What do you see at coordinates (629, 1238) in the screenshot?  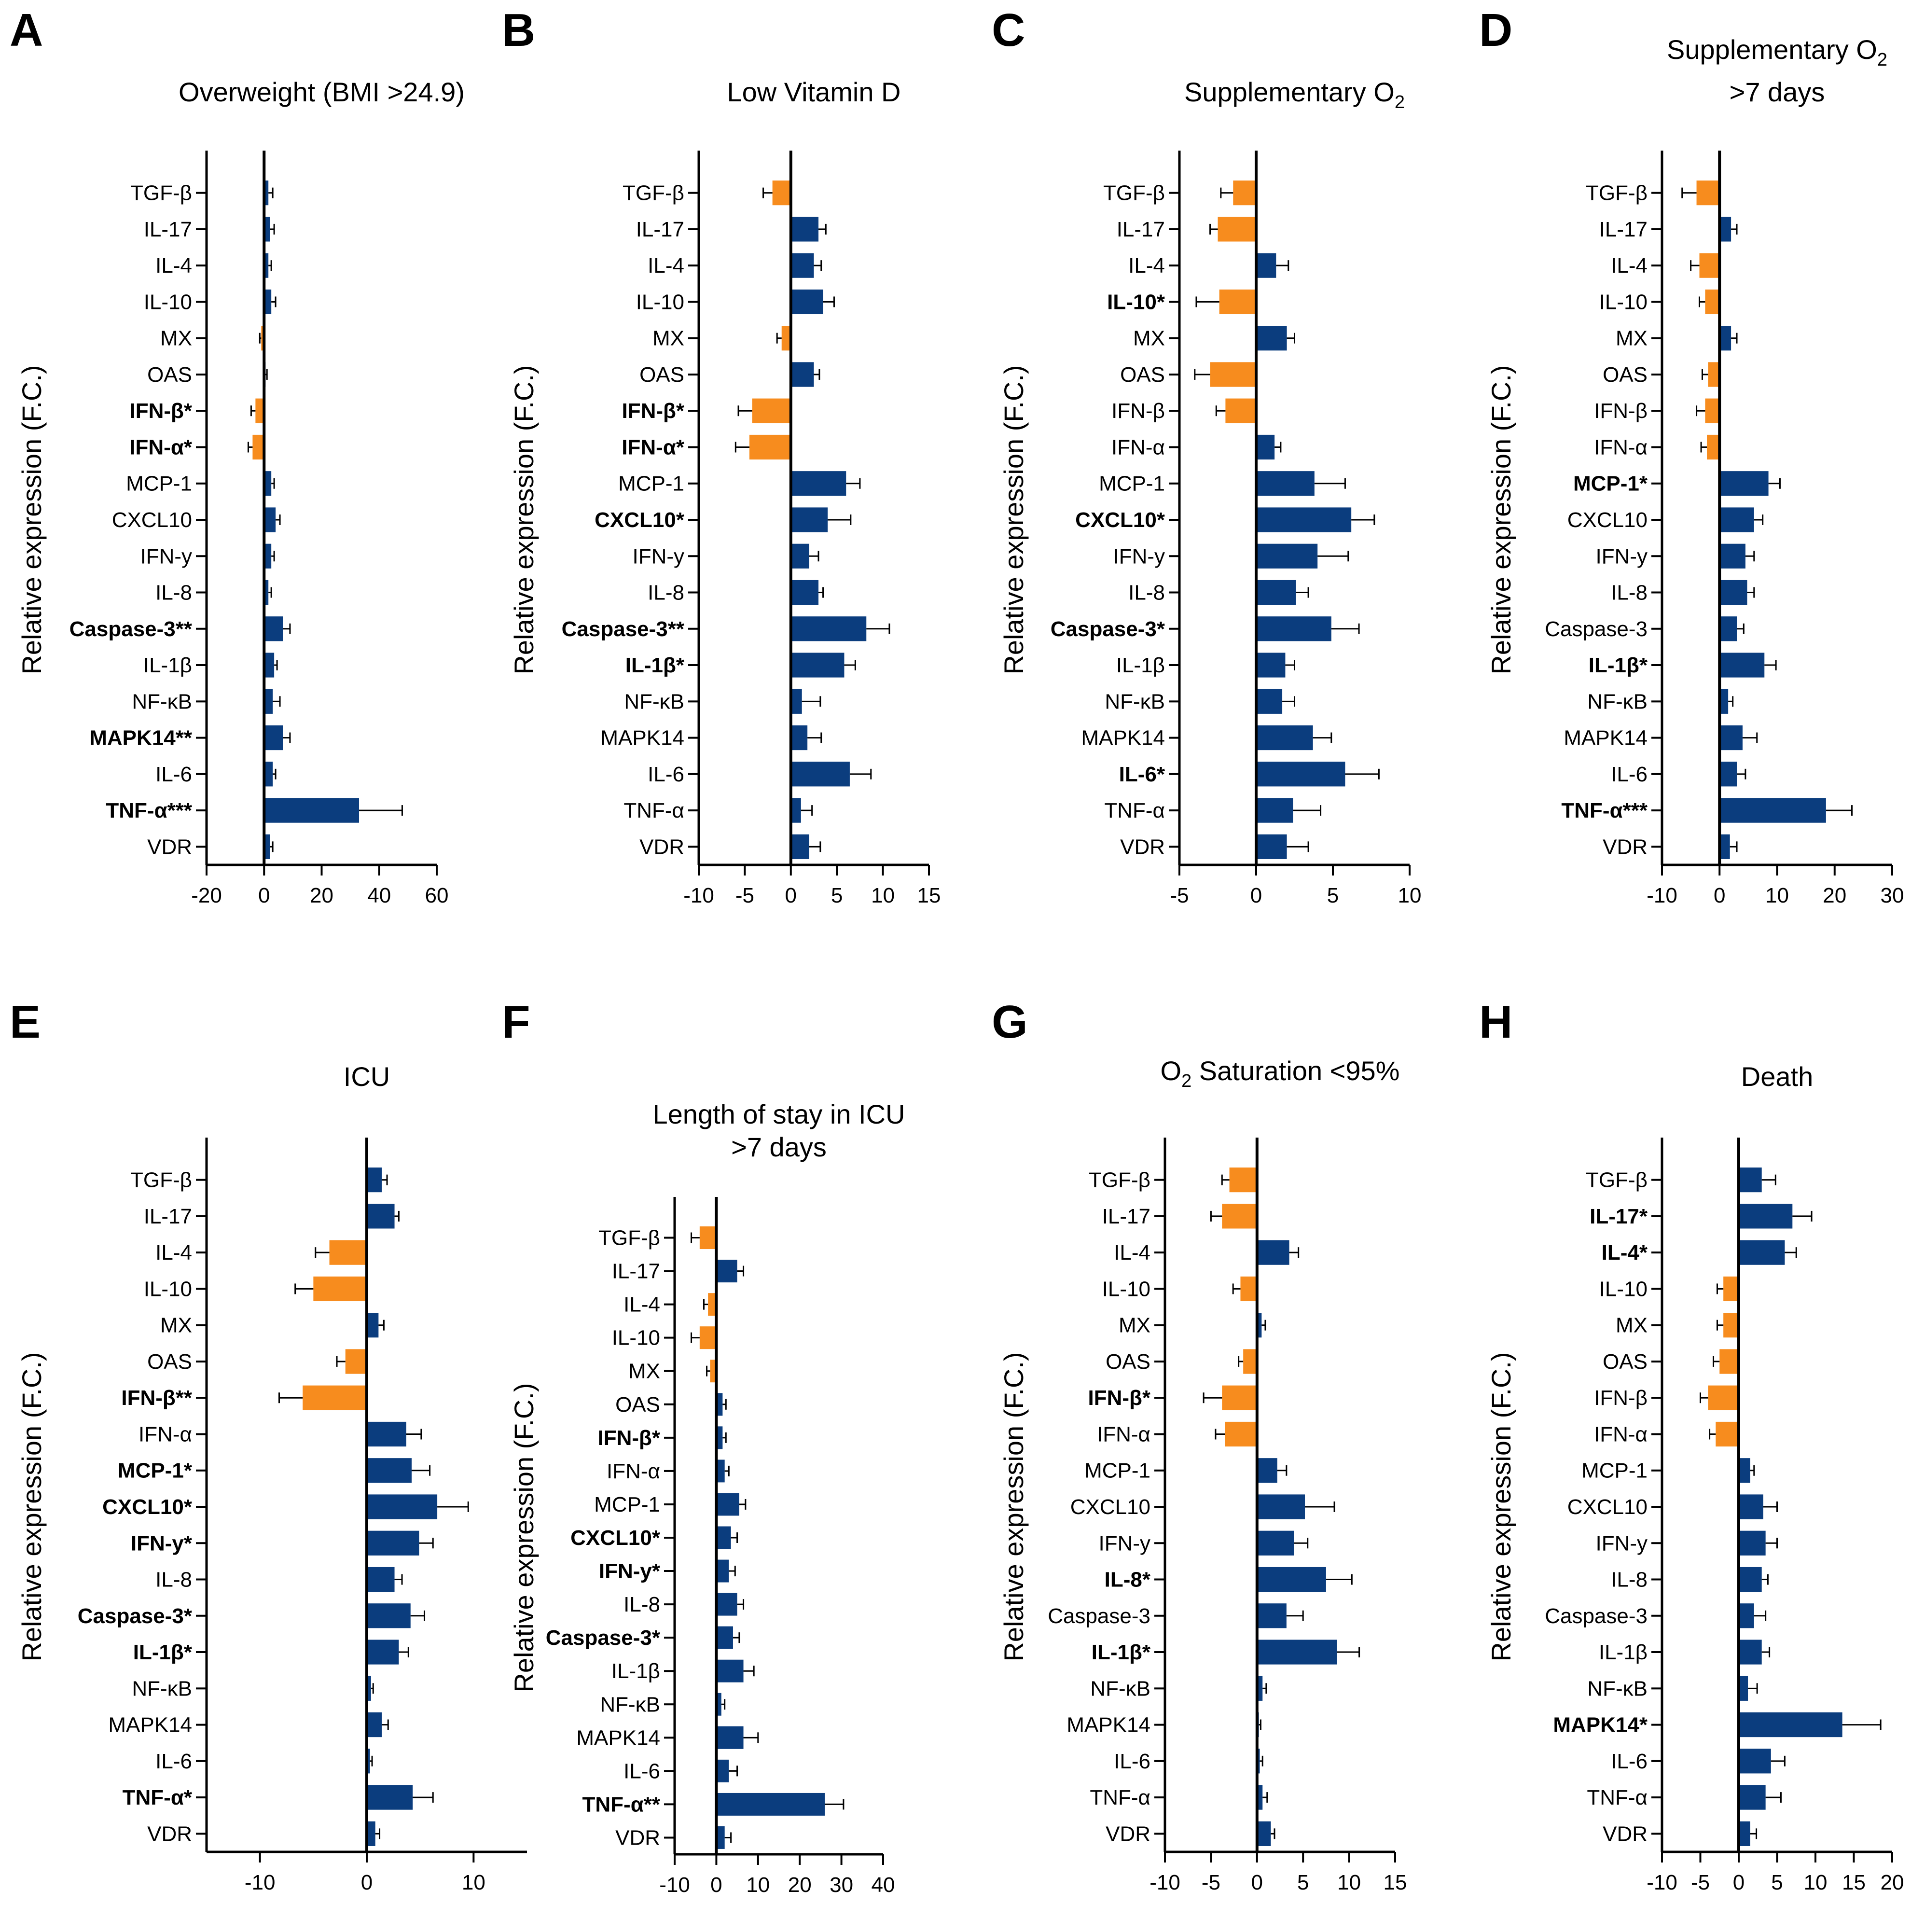 I see `panel-f-category-label-1: TGF-β` at bounding box center [629, 1238].